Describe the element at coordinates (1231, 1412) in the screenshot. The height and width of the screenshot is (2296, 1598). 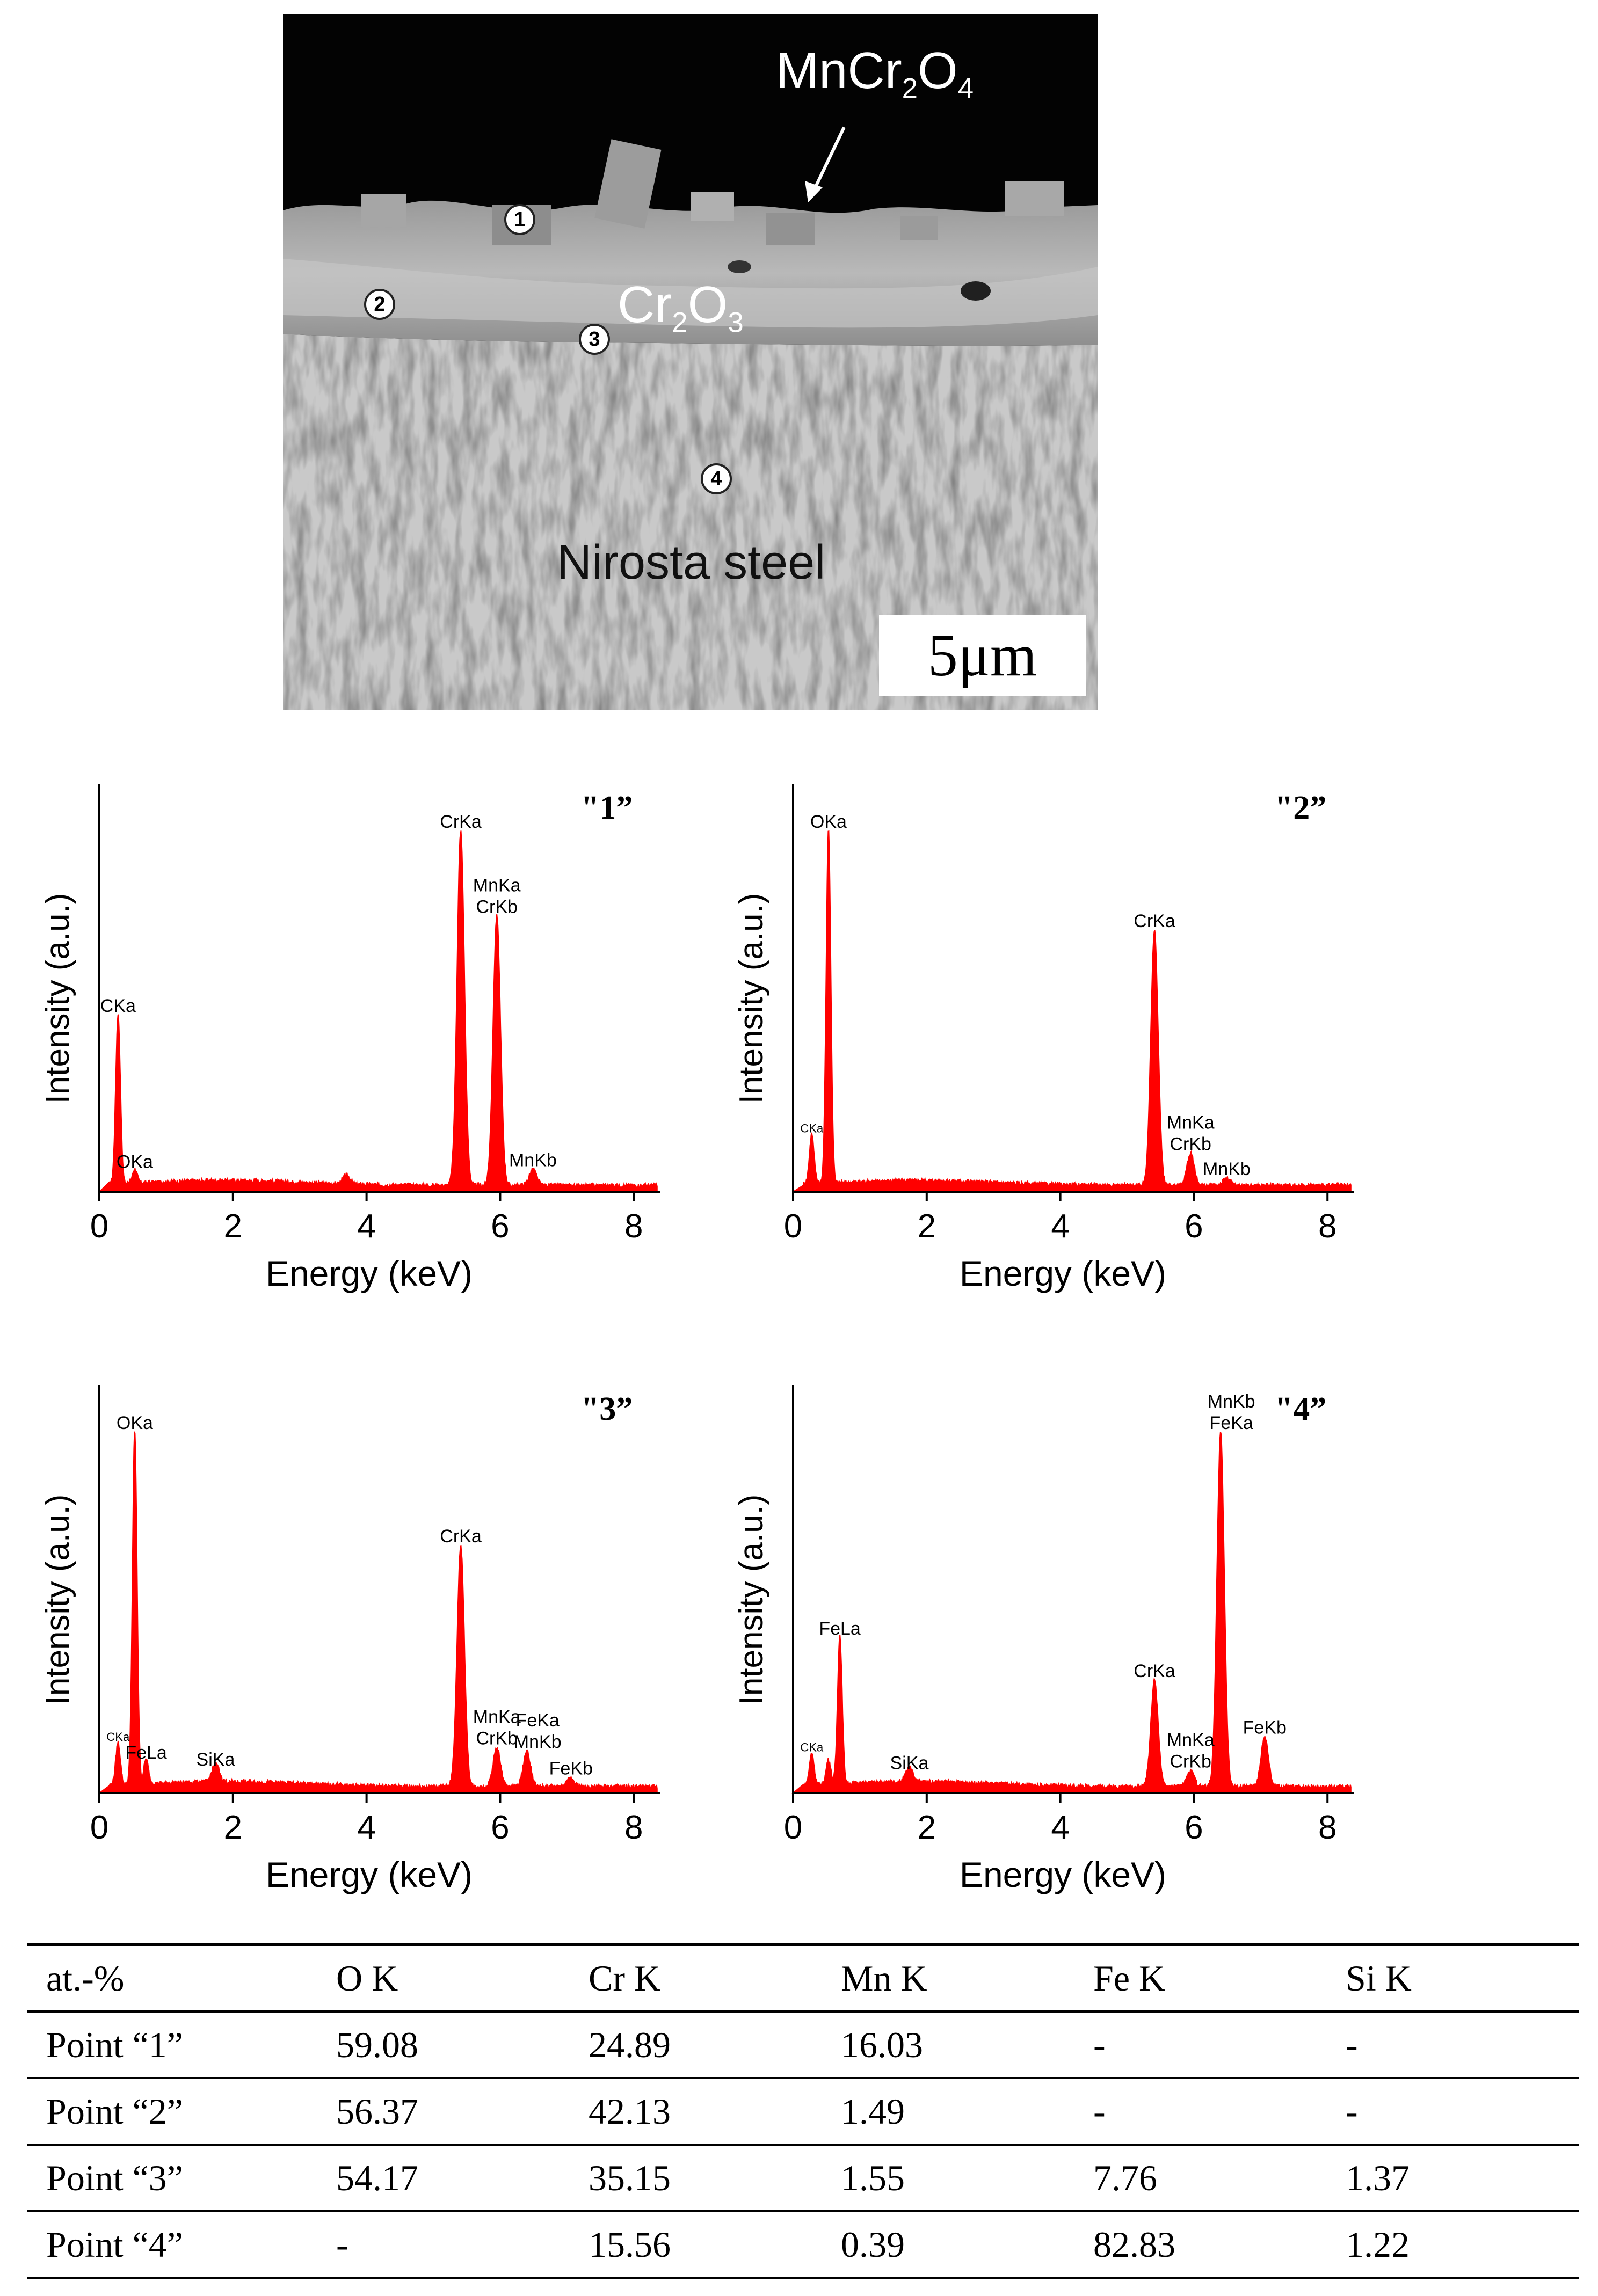
I see `peak-label: MnKb FeKa` at that location.